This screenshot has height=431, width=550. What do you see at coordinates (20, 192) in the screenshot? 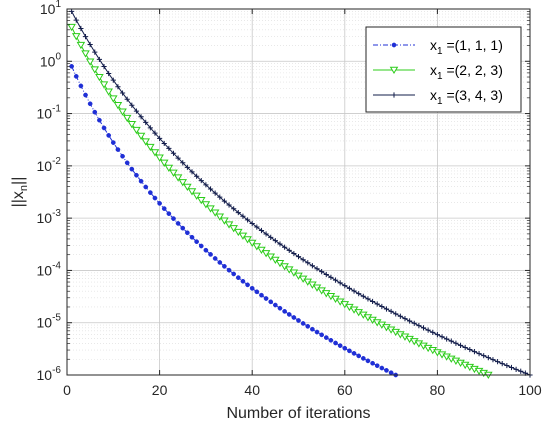
I see `y-axis-label: ||xn||` at bounding box center [20, 192].